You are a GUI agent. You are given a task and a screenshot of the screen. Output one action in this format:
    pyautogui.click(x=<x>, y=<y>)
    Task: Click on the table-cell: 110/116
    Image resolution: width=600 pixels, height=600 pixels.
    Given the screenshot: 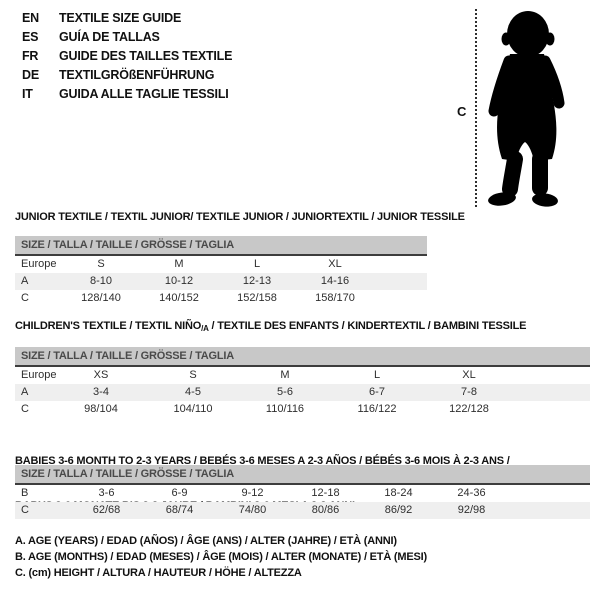 What is the action you would take?
    pyautogui.click(x=285, y=409)
    